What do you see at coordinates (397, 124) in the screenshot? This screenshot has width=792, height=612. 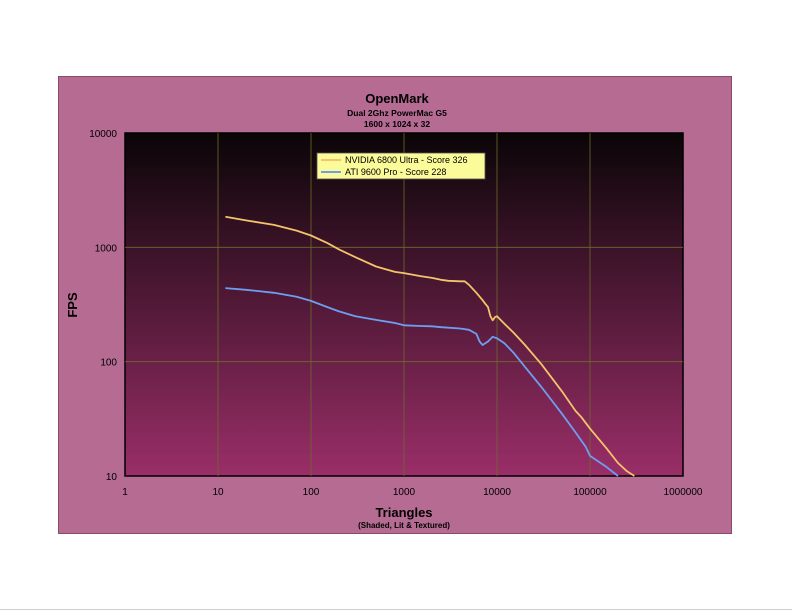 I see `chart-subtitle-line-2: 1600 x 1024 x 32` at bounding box center [397, 124].